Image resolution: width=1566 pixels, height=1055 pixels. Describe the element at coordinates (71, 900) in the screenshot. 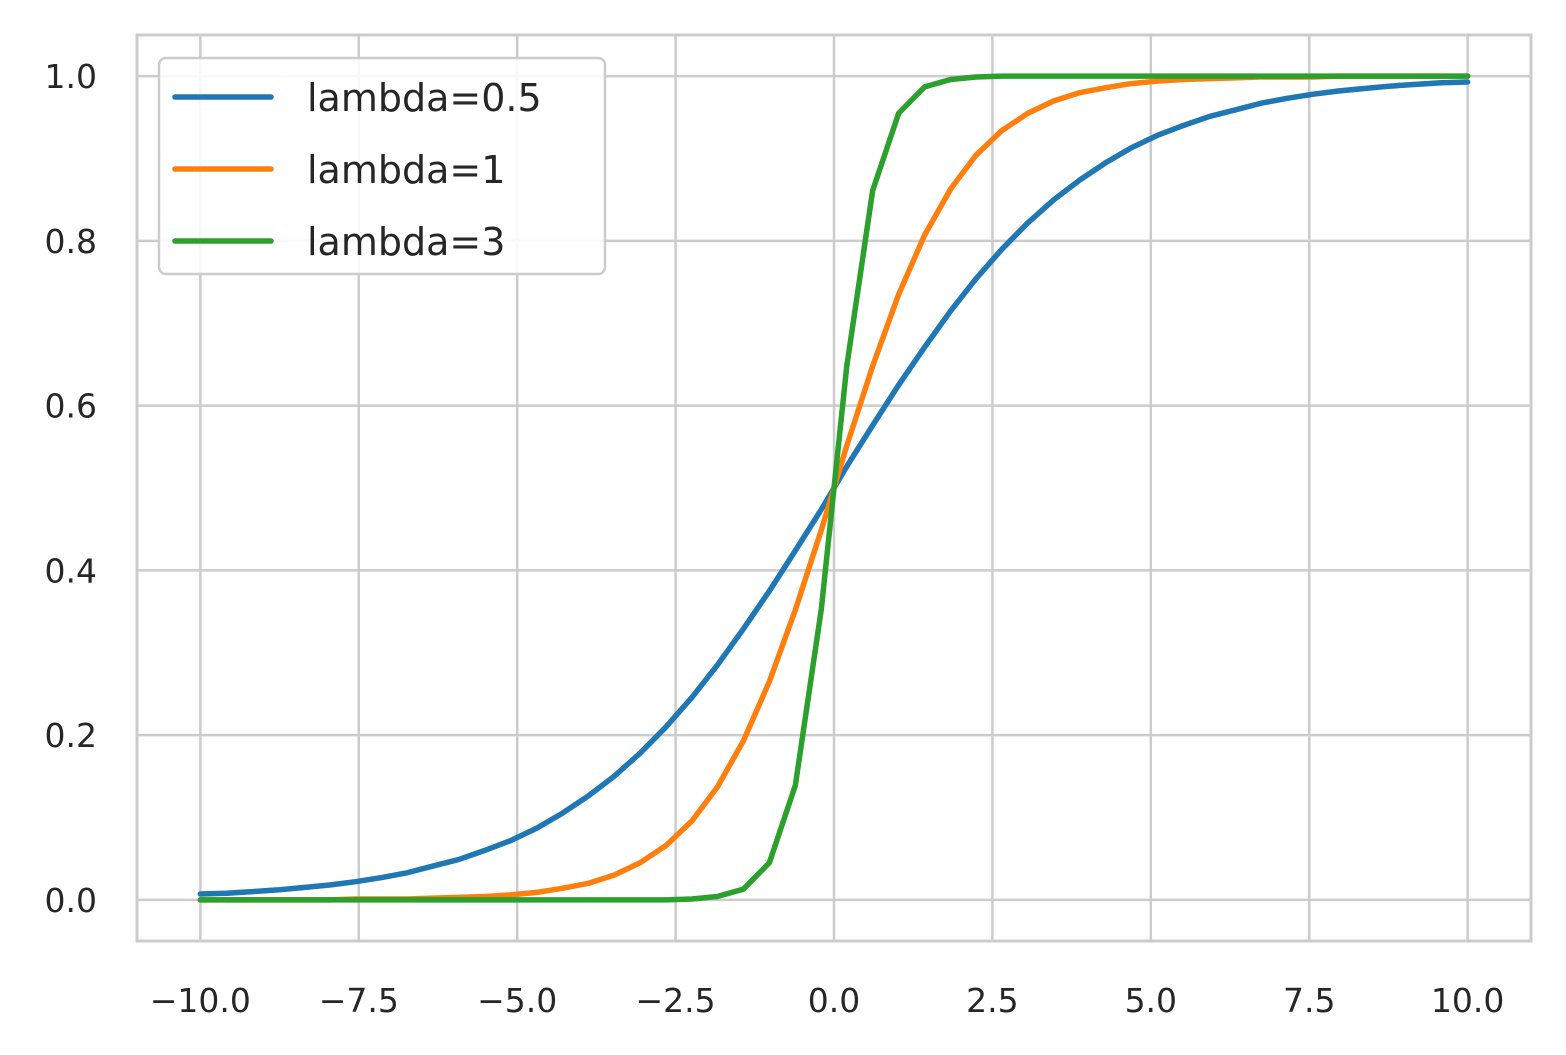

I see `y-tick-label: 0.0` at that location.